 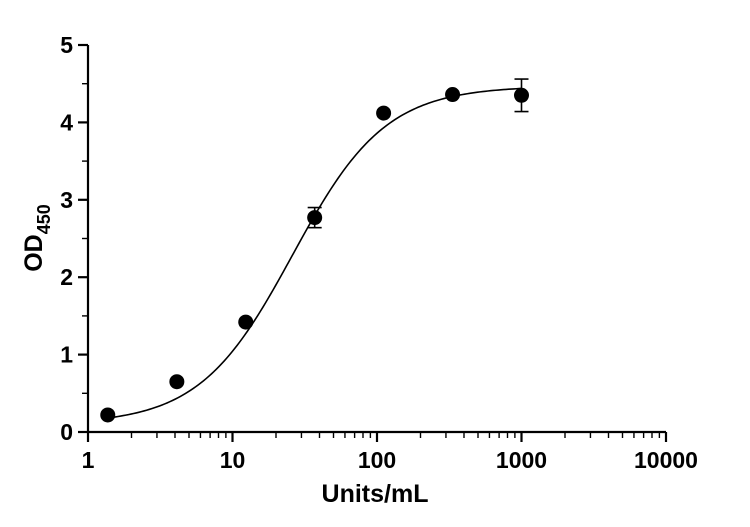 I want to click on error-bars, so click(x=418, y=153).